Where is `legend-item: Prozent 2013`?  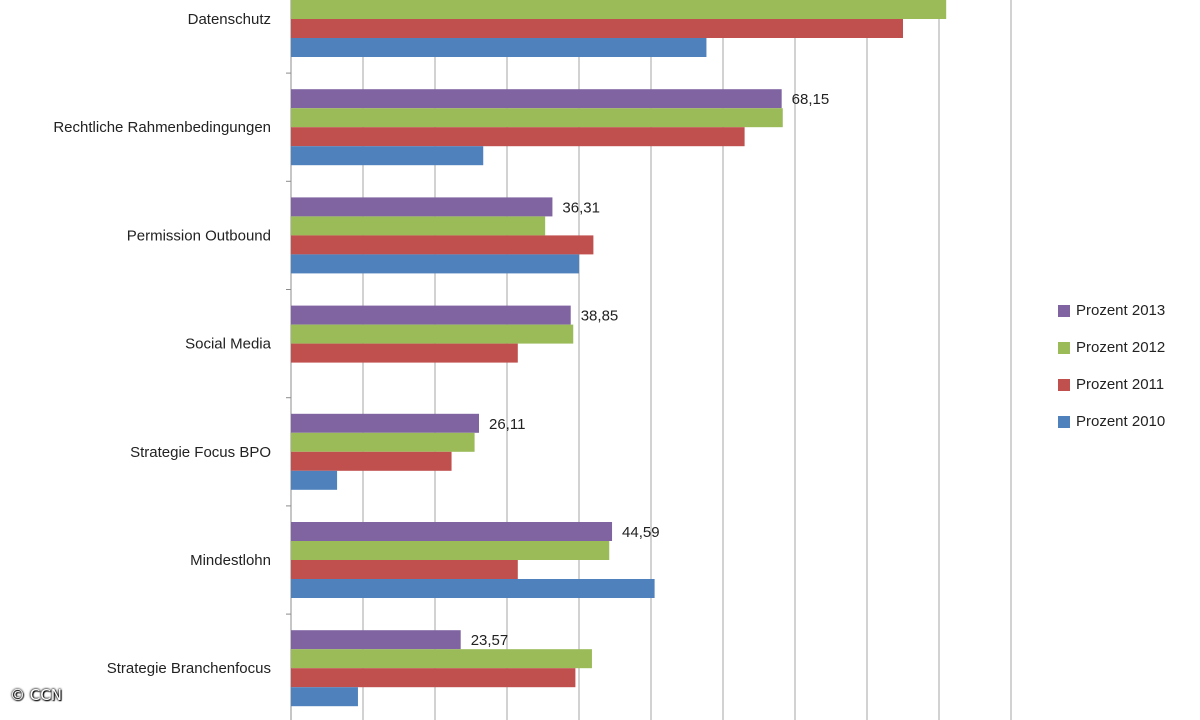
legend-item: Prozent 2013 is located at coordinates (1111, 310).